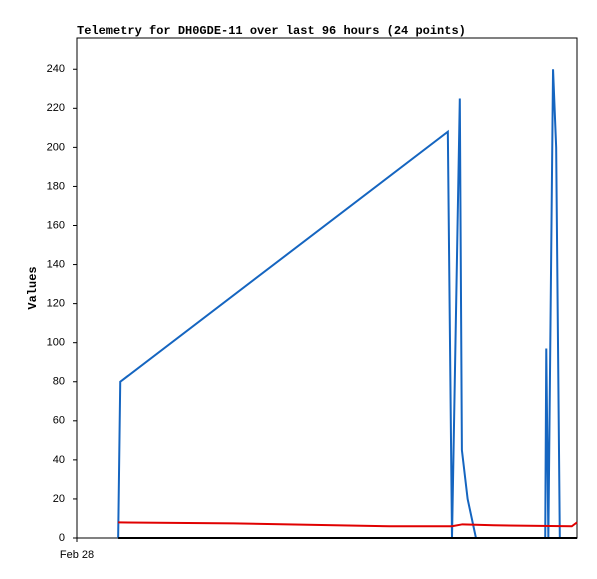 Image resolution: width=597 pixels, height=579 pixels. I want to click on y-tick-label: 80, so click(59, 382).